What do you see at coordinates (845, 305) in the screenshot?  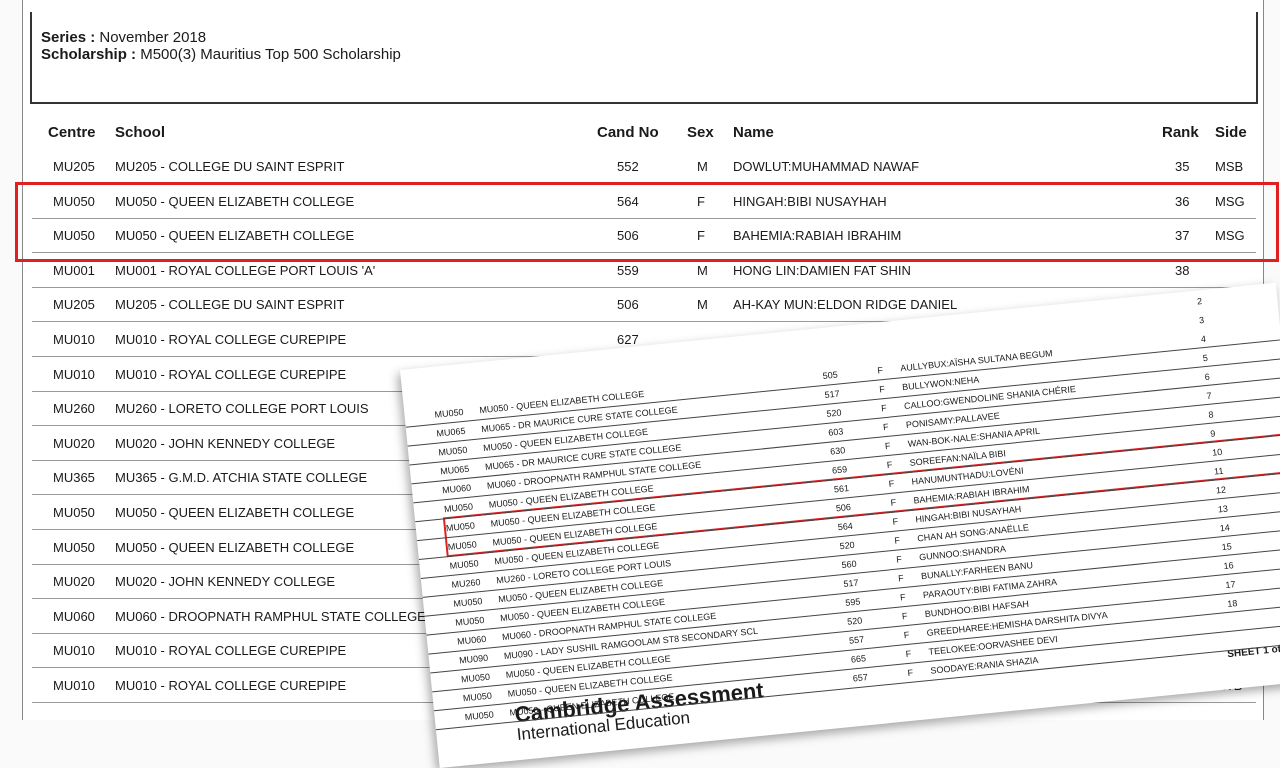 I see `cell-name: AH-KAY MUN:ELDON RIDGE DANIEL` at bounding box center [845, 305].